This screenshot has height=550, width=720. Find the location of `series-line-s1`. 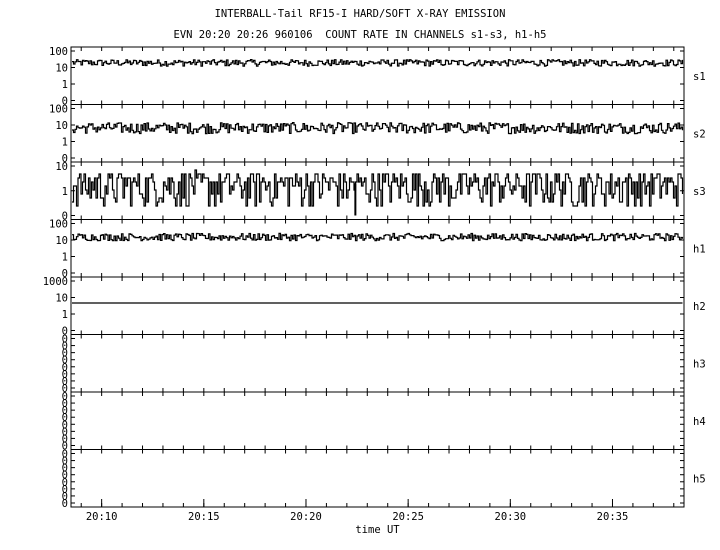

series-line-s1 is located at coordinates (378, 63).